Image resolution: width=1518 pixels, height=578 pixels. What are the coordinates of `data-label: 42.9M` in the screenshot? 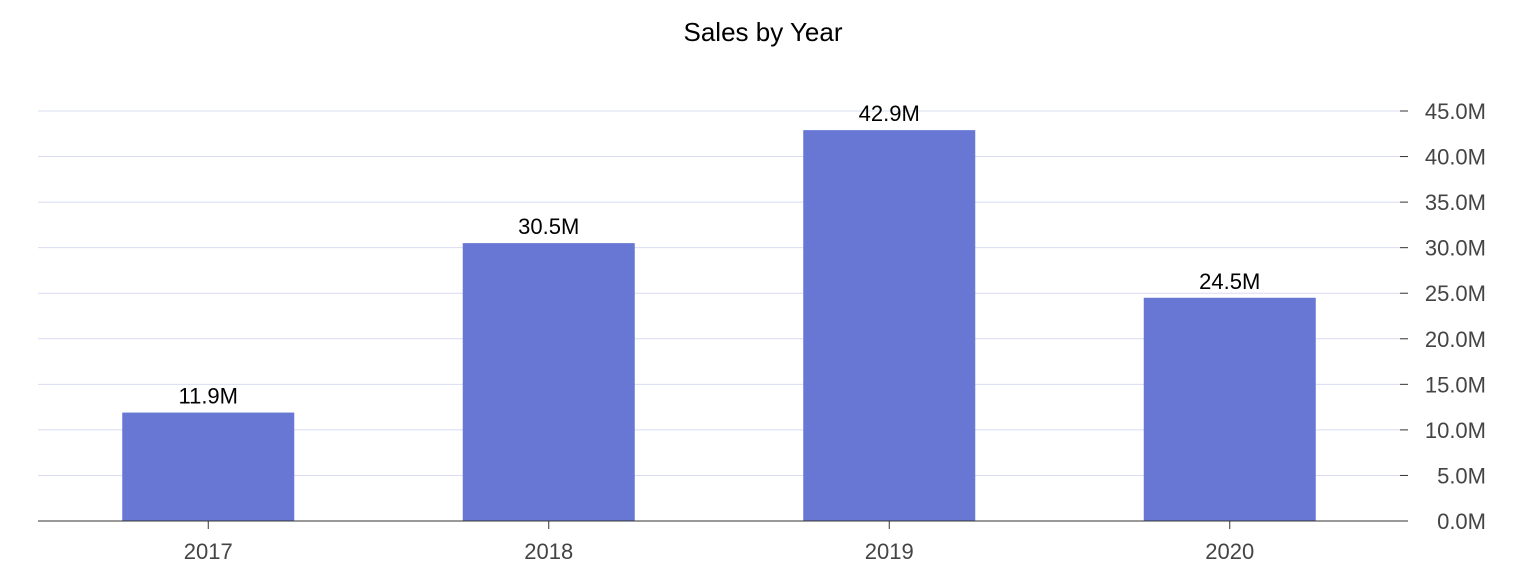 It's located at (889, 113).